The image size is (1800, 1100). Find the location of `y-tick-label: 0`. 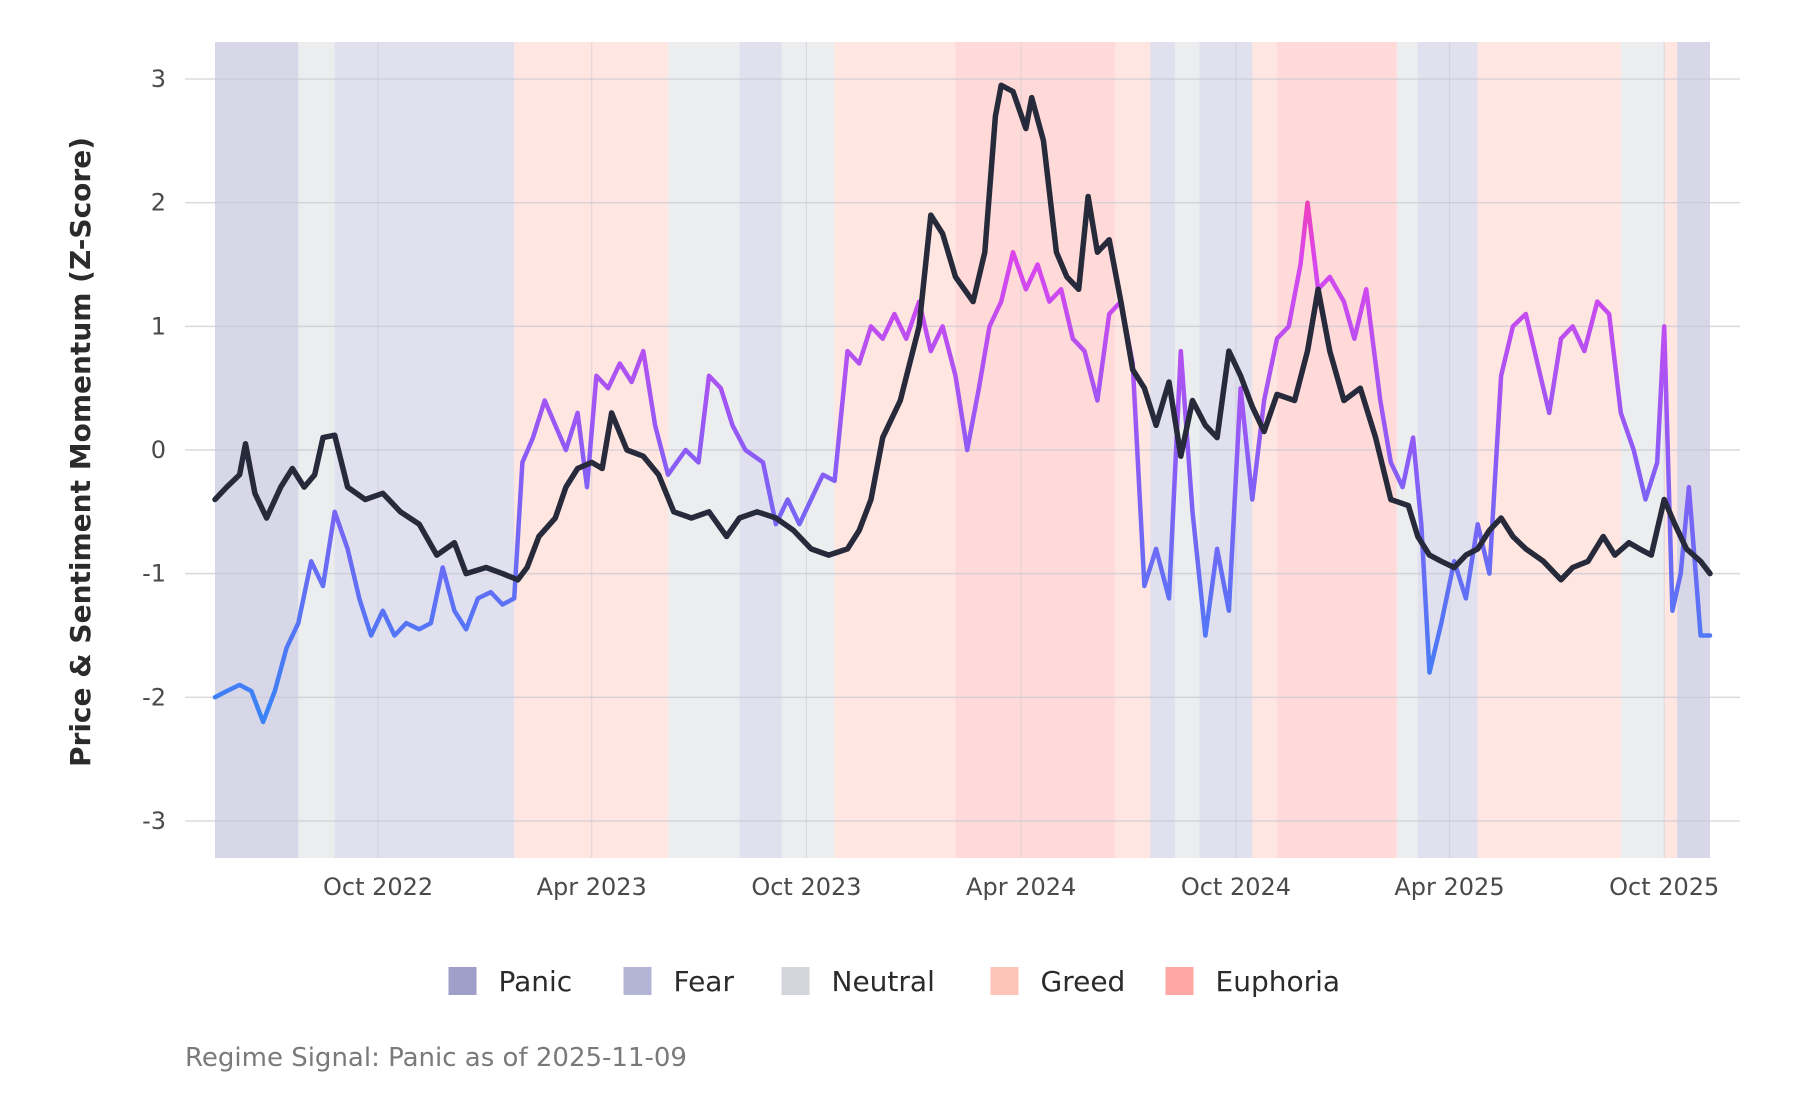

y-tick-label: 0 is located at coordinates (158, 450).